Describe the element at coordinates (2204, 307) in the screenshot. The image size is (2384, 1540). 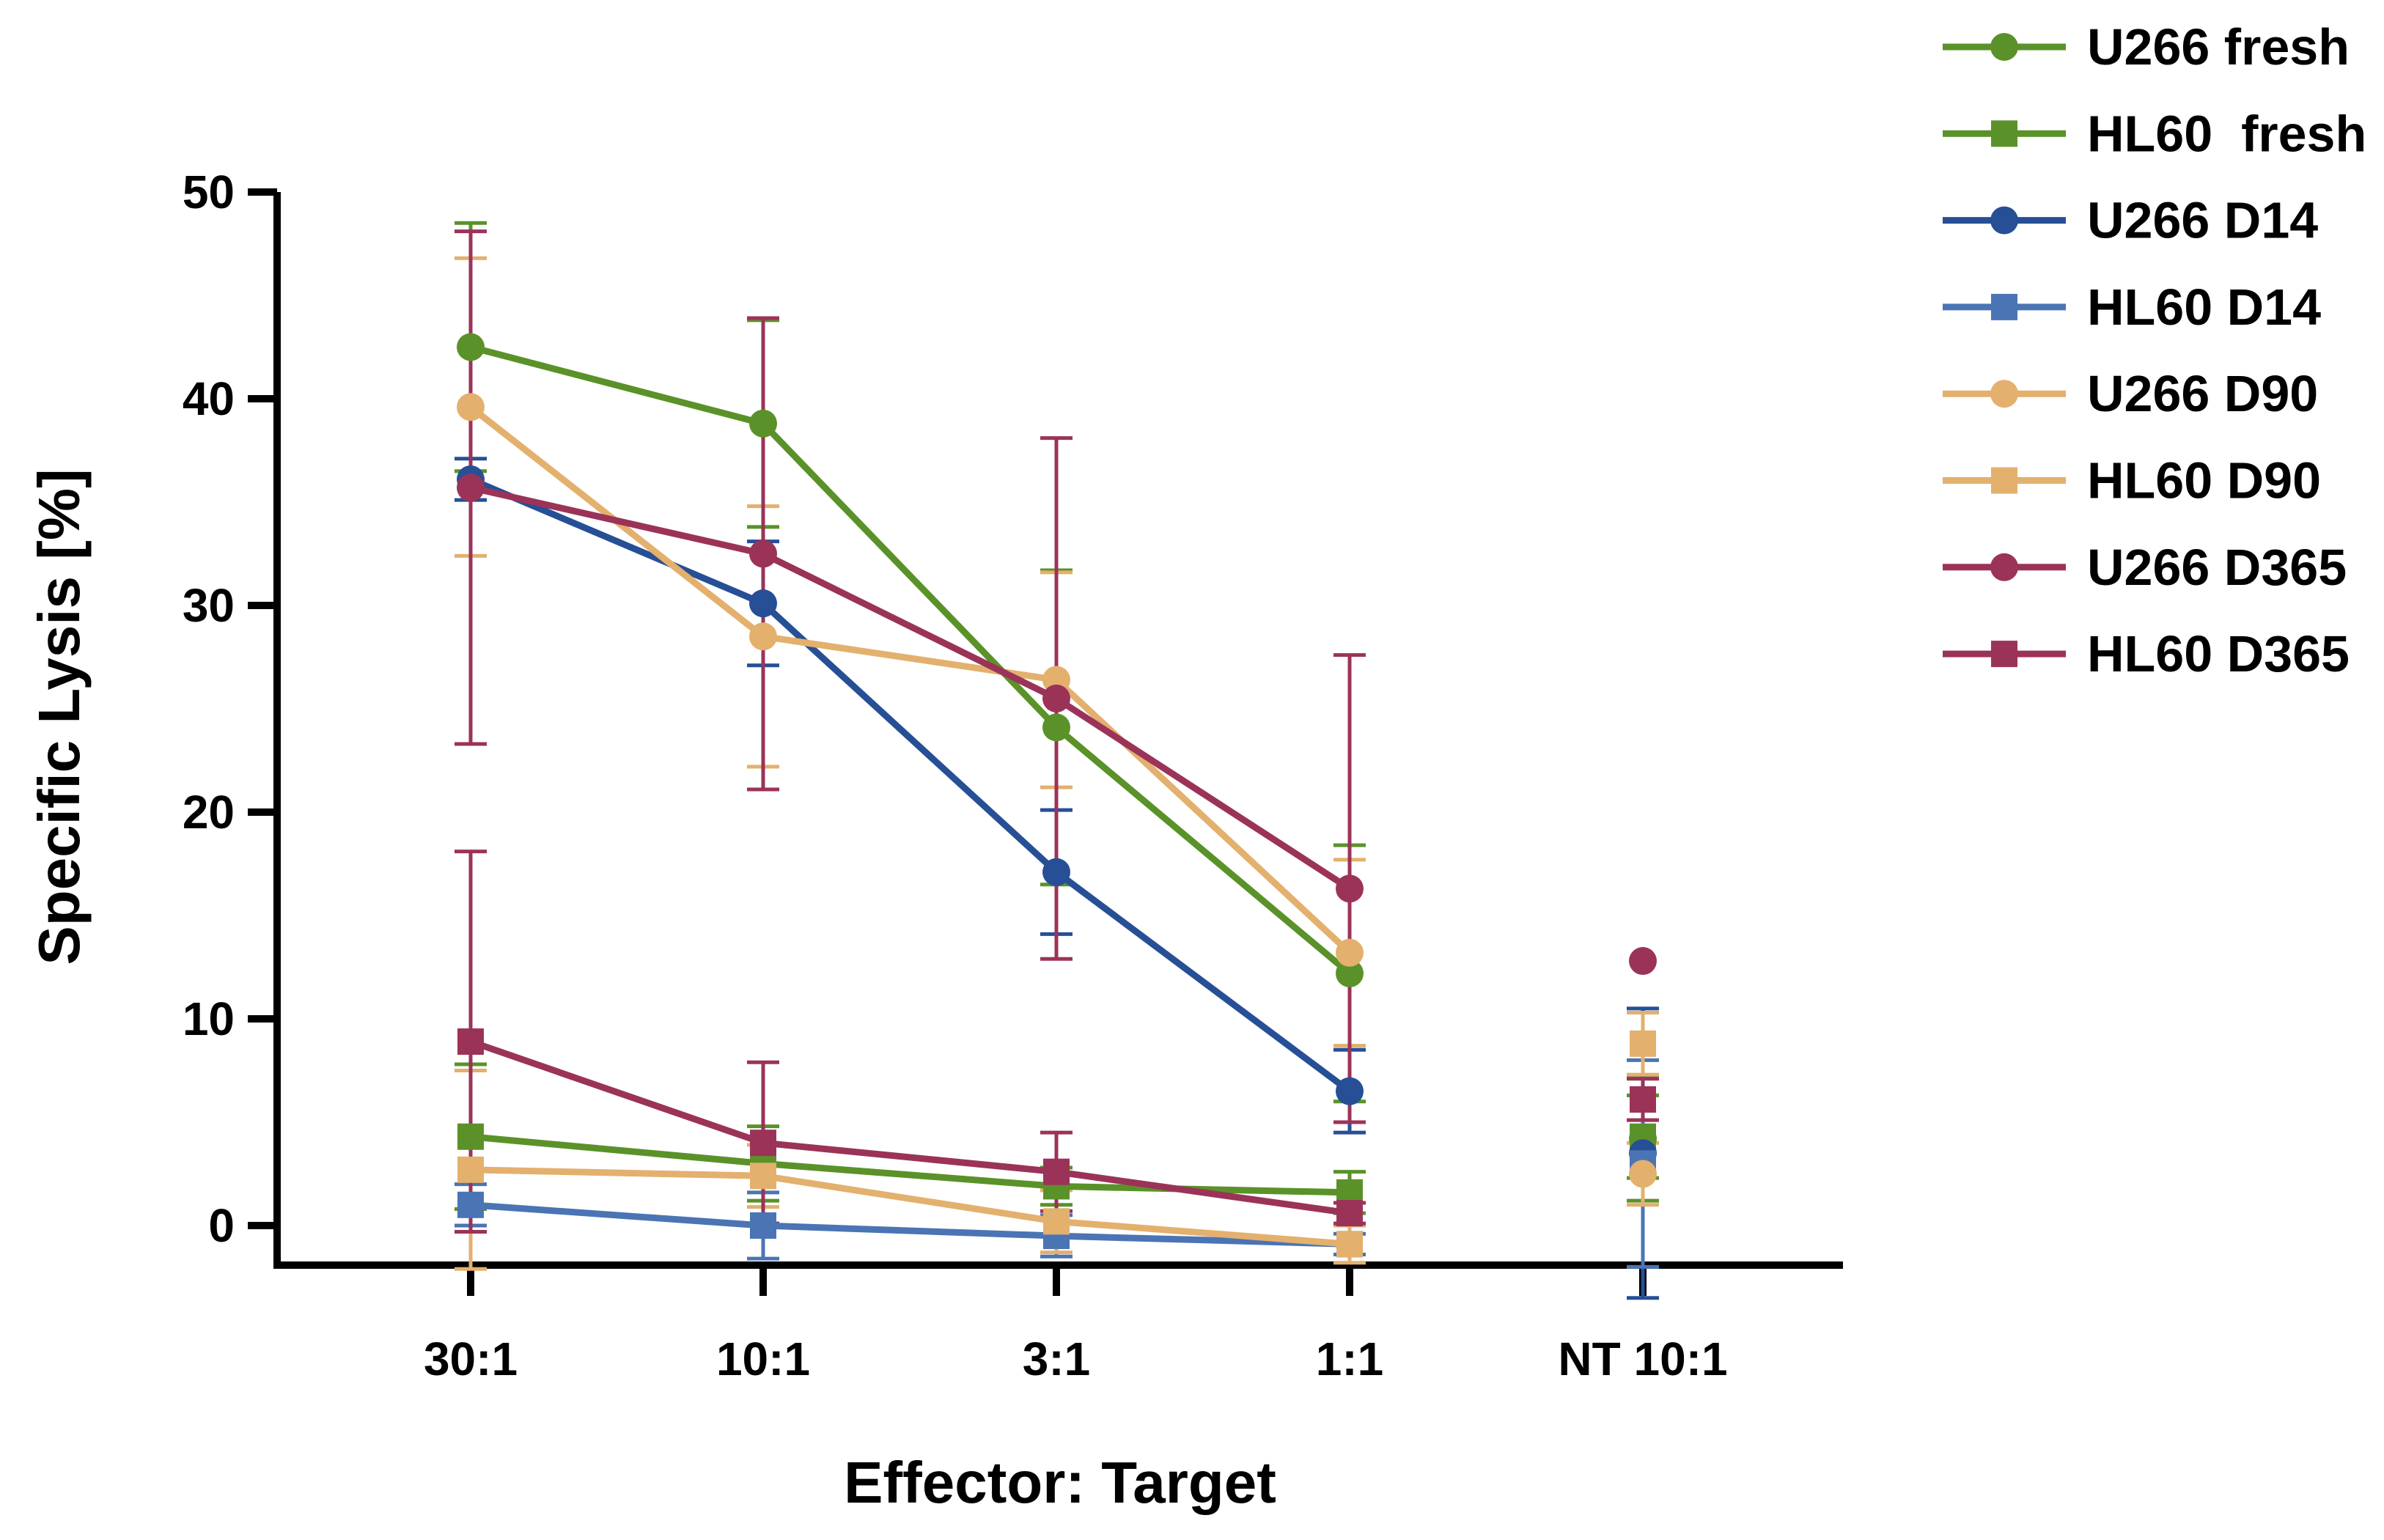
I see `legend-label: HL60 D14` at that location.